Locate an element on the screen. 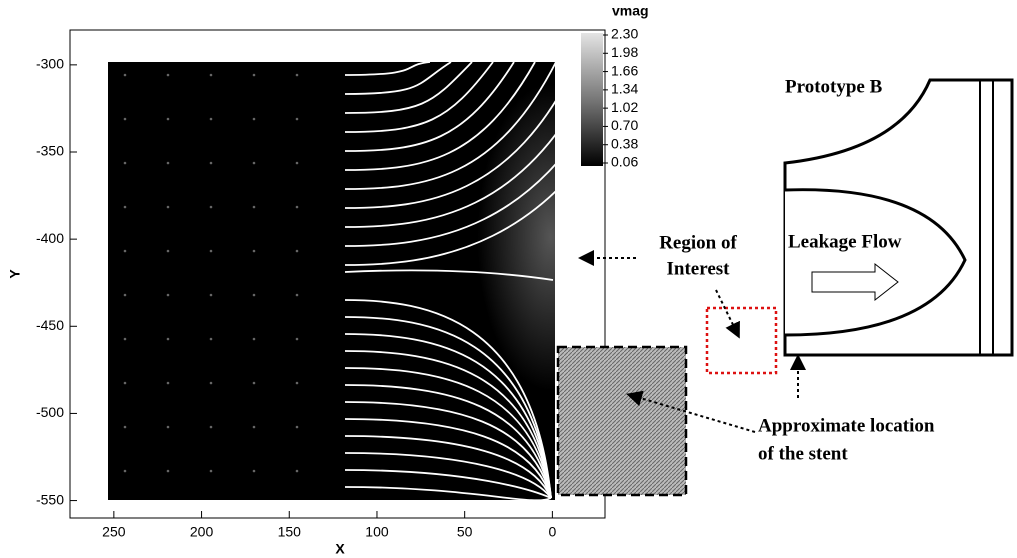 Image resolution: width=1017 pixels, height=558 pixels. x-tick-label: 150 is located at coordinates (290, 532).